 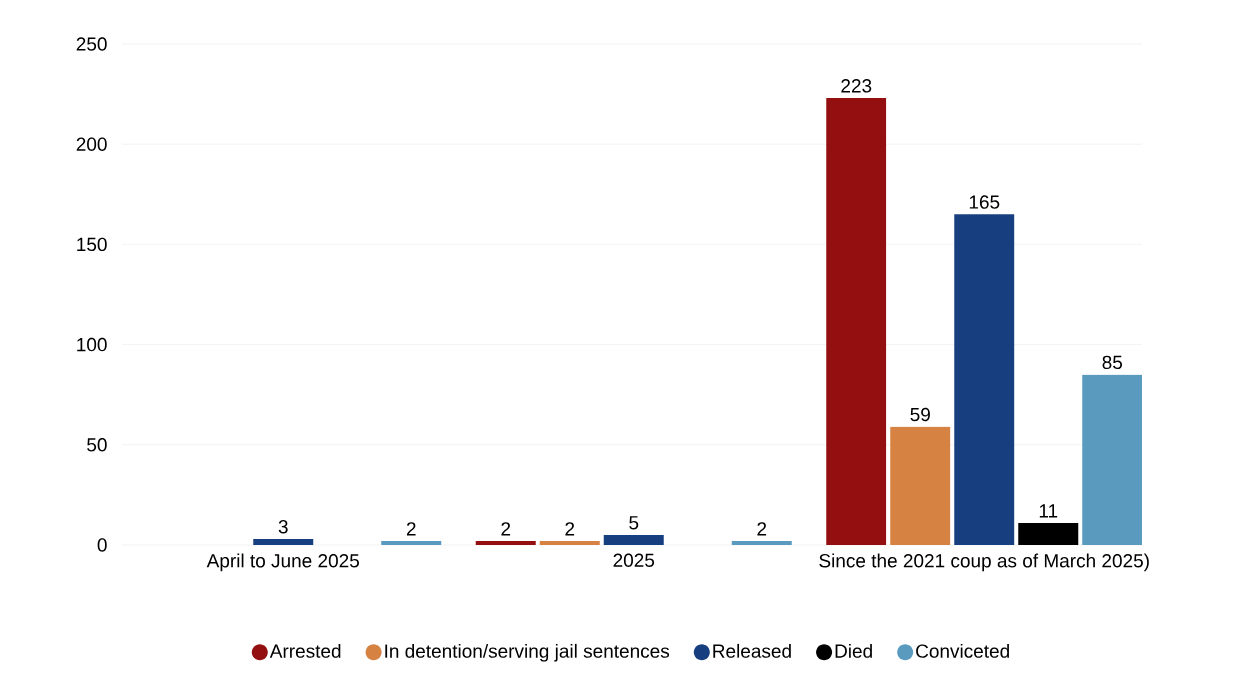 I want to click on y-tick-label: 250, so click(x=91, y=44).